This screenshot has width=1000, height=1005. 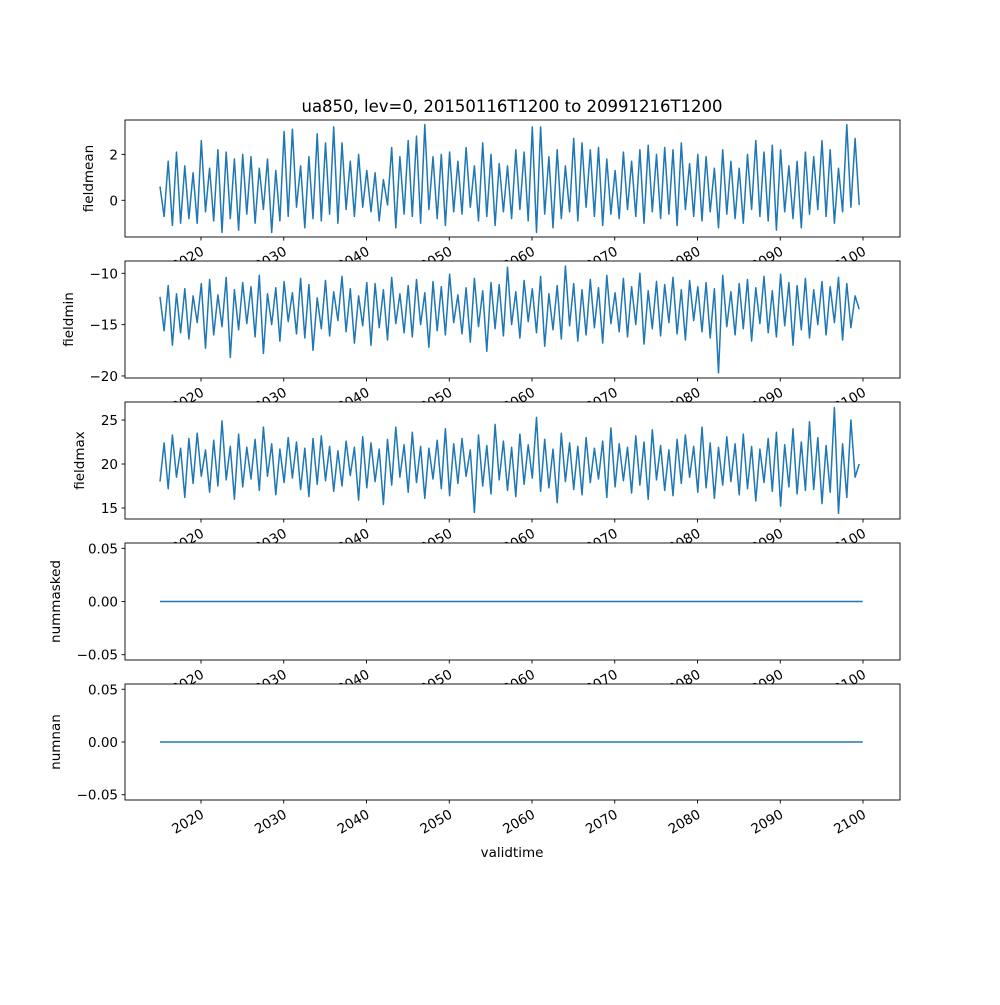 I want to click on y-tick-label: −20, so click(x=104, y=377).